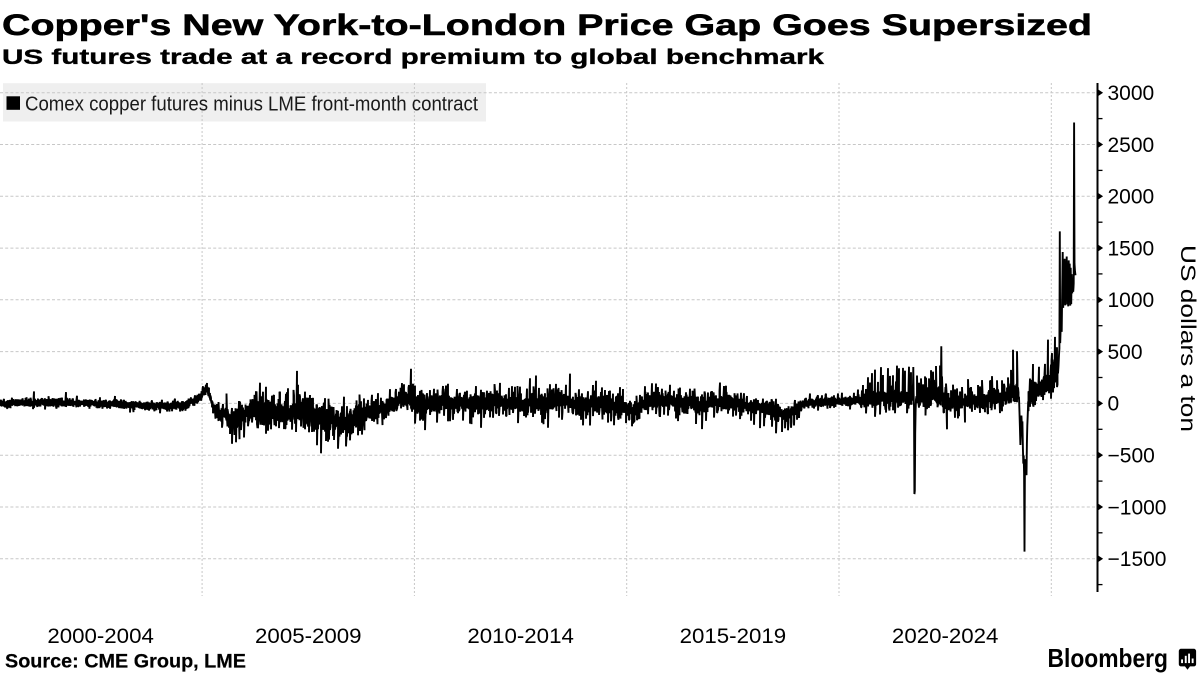 The image size is (1200, 675). I want to click on svg-text: 2010-2014, so click(520, 636).